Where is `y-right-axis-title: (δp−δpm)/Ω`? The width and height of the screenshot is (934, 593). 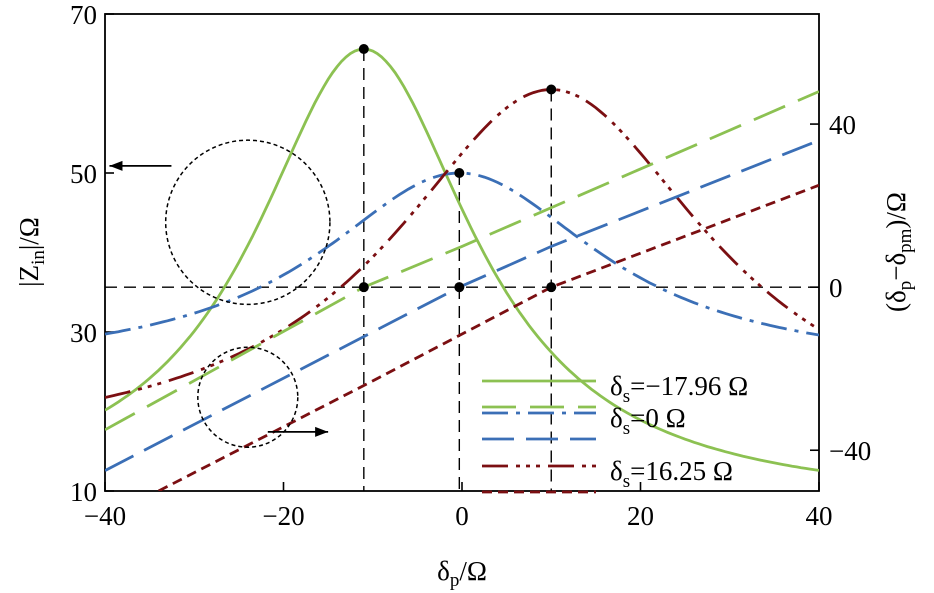
y-right-axis-title: (δp−δpm)/Ω is located at coordinates (898, 252).